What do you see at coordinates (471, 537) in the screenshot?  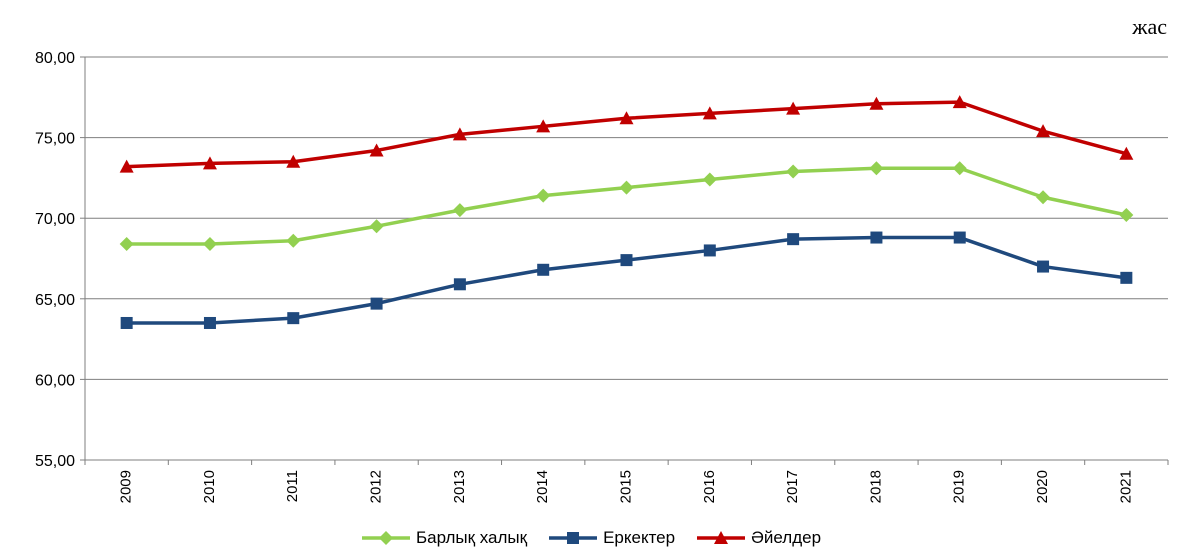 I see `legend-label: Барлық халық` at bounding box center [471, 537].